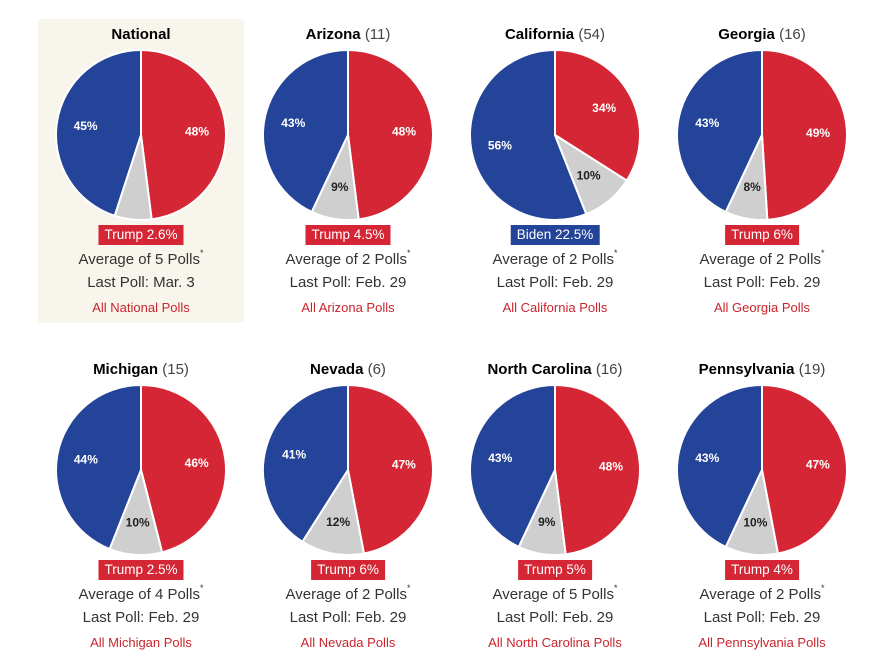  Describe the element at coordinates (746, 369) in the screenshot. I see `state-name: Pennsylvania` at that location.